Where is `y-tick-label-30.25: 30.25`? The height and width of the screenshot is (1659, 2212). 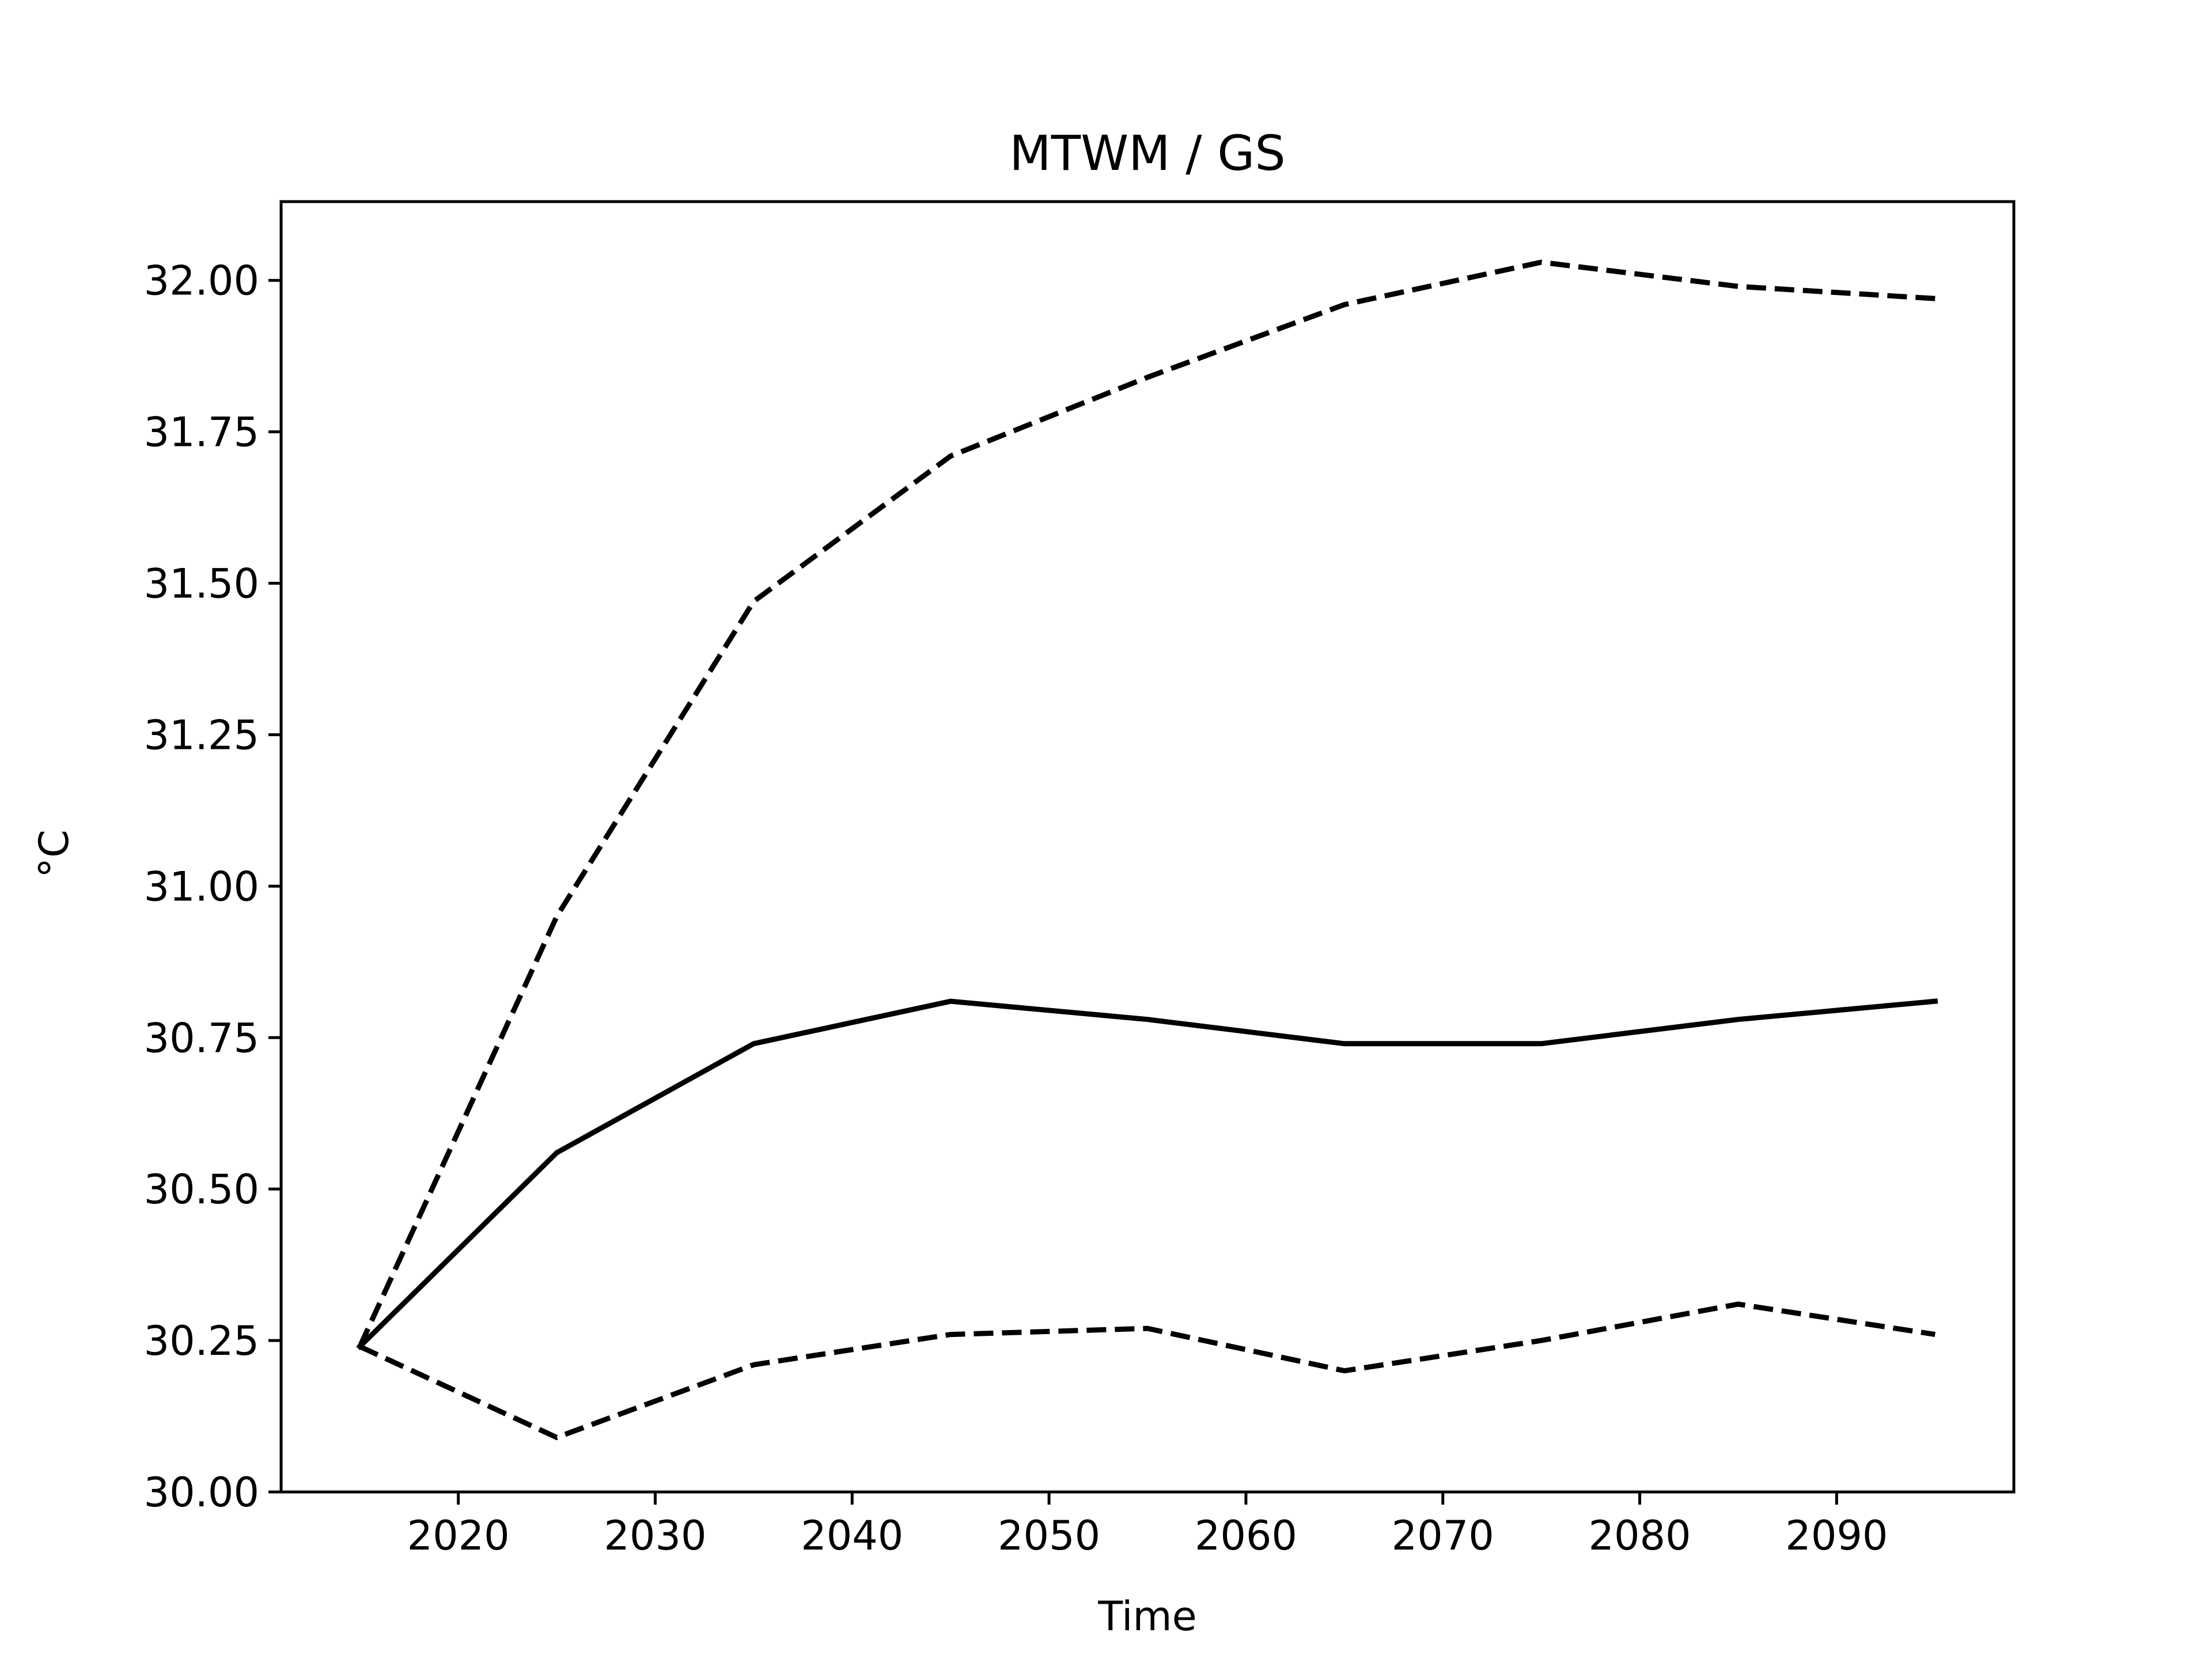
y-tick-label-30.25: 30.25 is located at coordinates (201, 1341).